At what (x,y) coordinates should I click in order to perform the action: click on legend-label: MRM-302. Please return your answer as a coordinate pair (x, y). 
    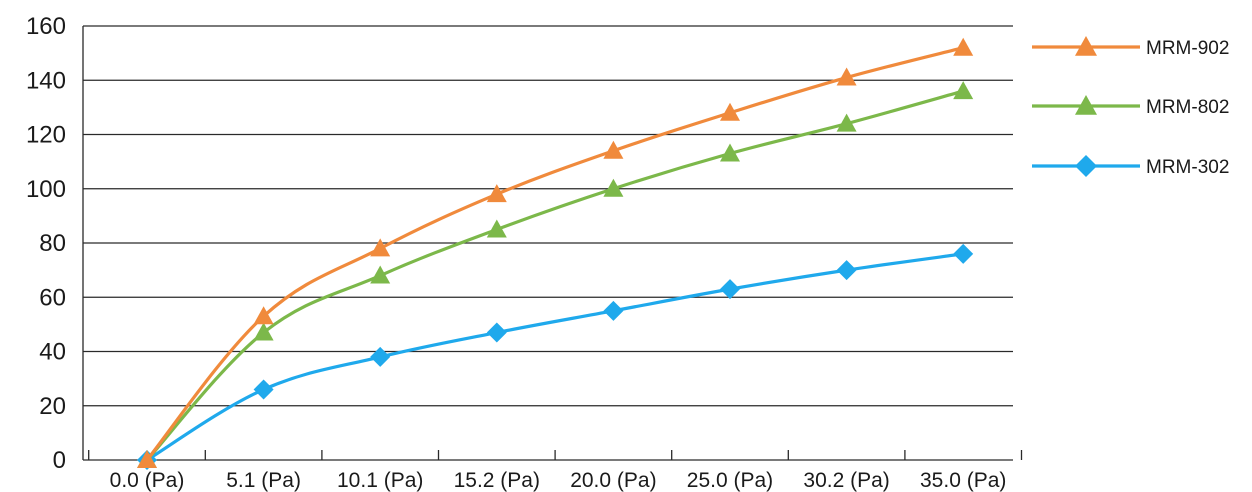
    Looking at the image, I should click on (1187, 167).